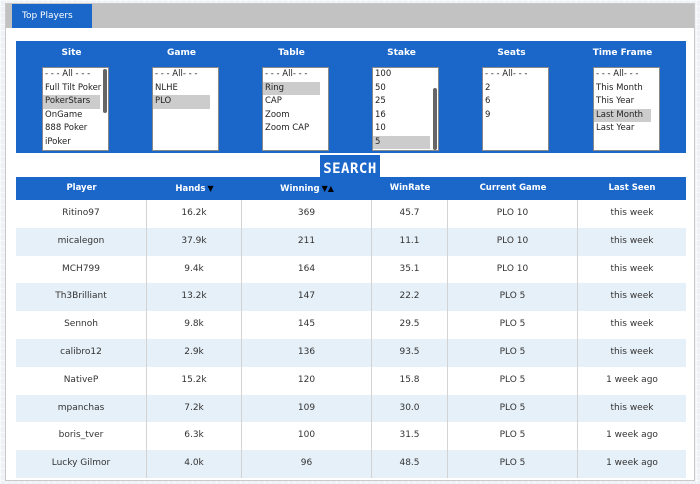 The image size is (700, 484). What do you see at coordinates (295, 109) in the screenshot?
I see `filter-table-listbox: - - - All- - - Ring CAP Zoom Zoom CAP` at bounding box center [295, 109].